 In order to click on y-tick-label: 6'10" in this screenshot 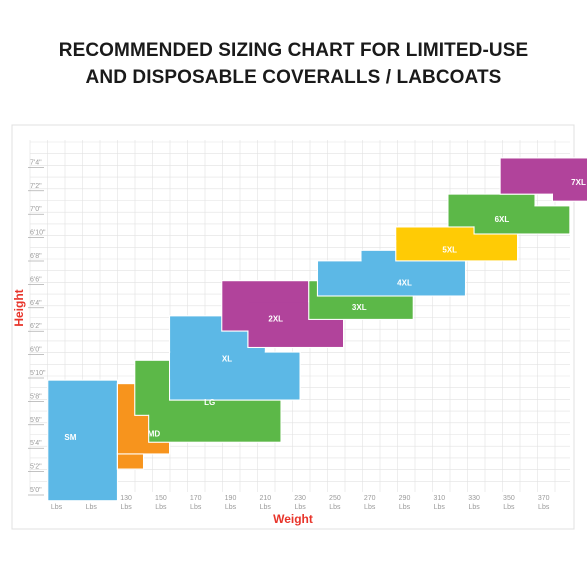, I will do `click(38, 233)`.